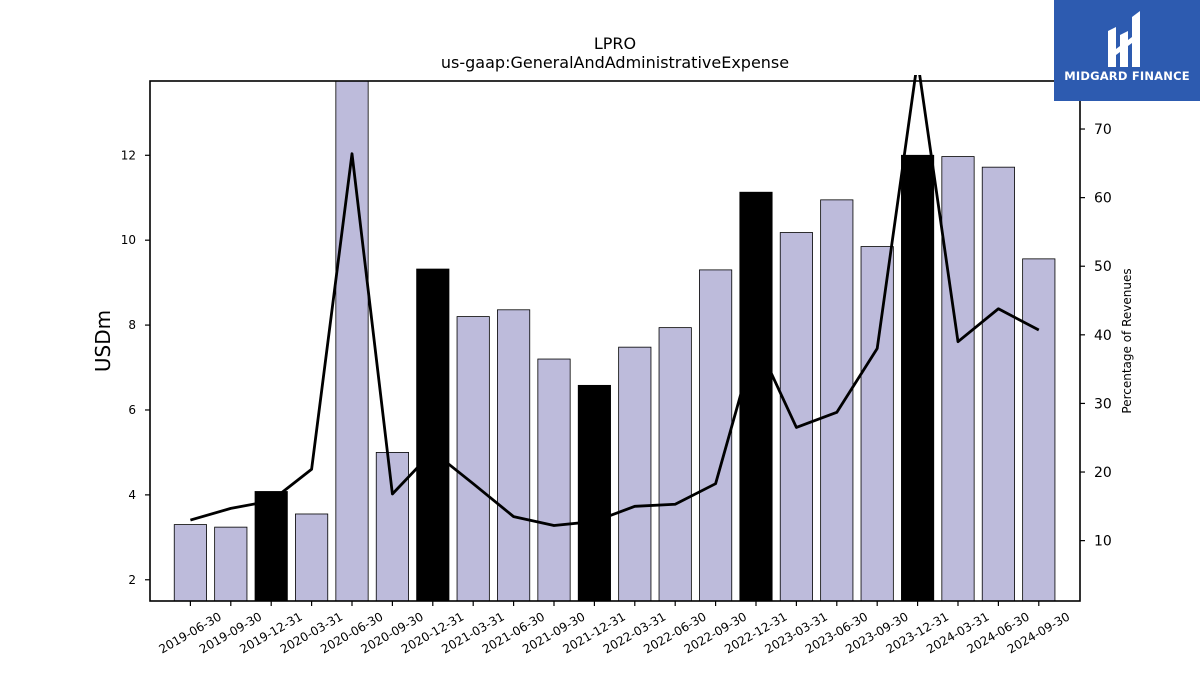  What do you see at coordinates (1103, 404) in the screenshot?
I see `y2-tick-label: 30` at bounding box center [1103, 404].